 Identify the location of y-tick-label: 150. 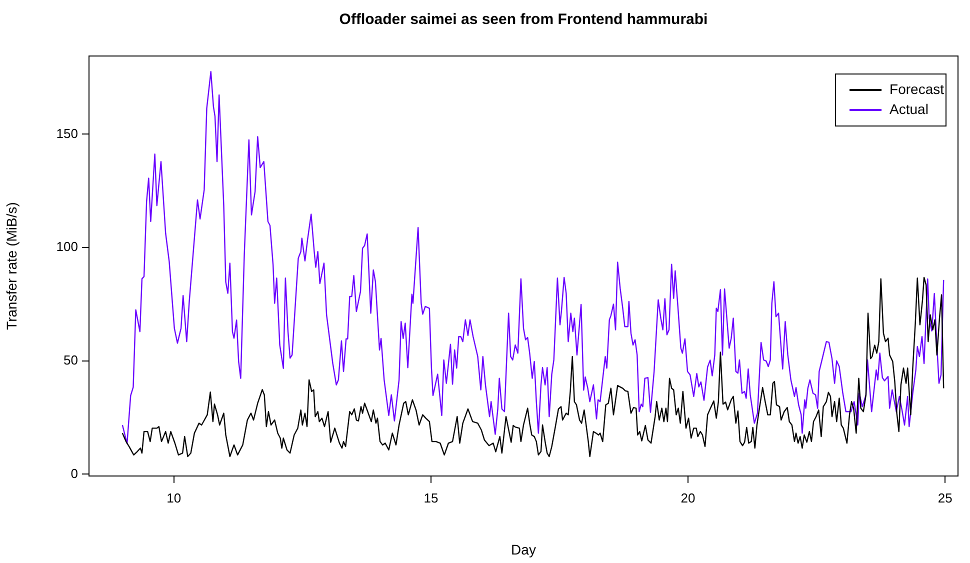
(67, 133).